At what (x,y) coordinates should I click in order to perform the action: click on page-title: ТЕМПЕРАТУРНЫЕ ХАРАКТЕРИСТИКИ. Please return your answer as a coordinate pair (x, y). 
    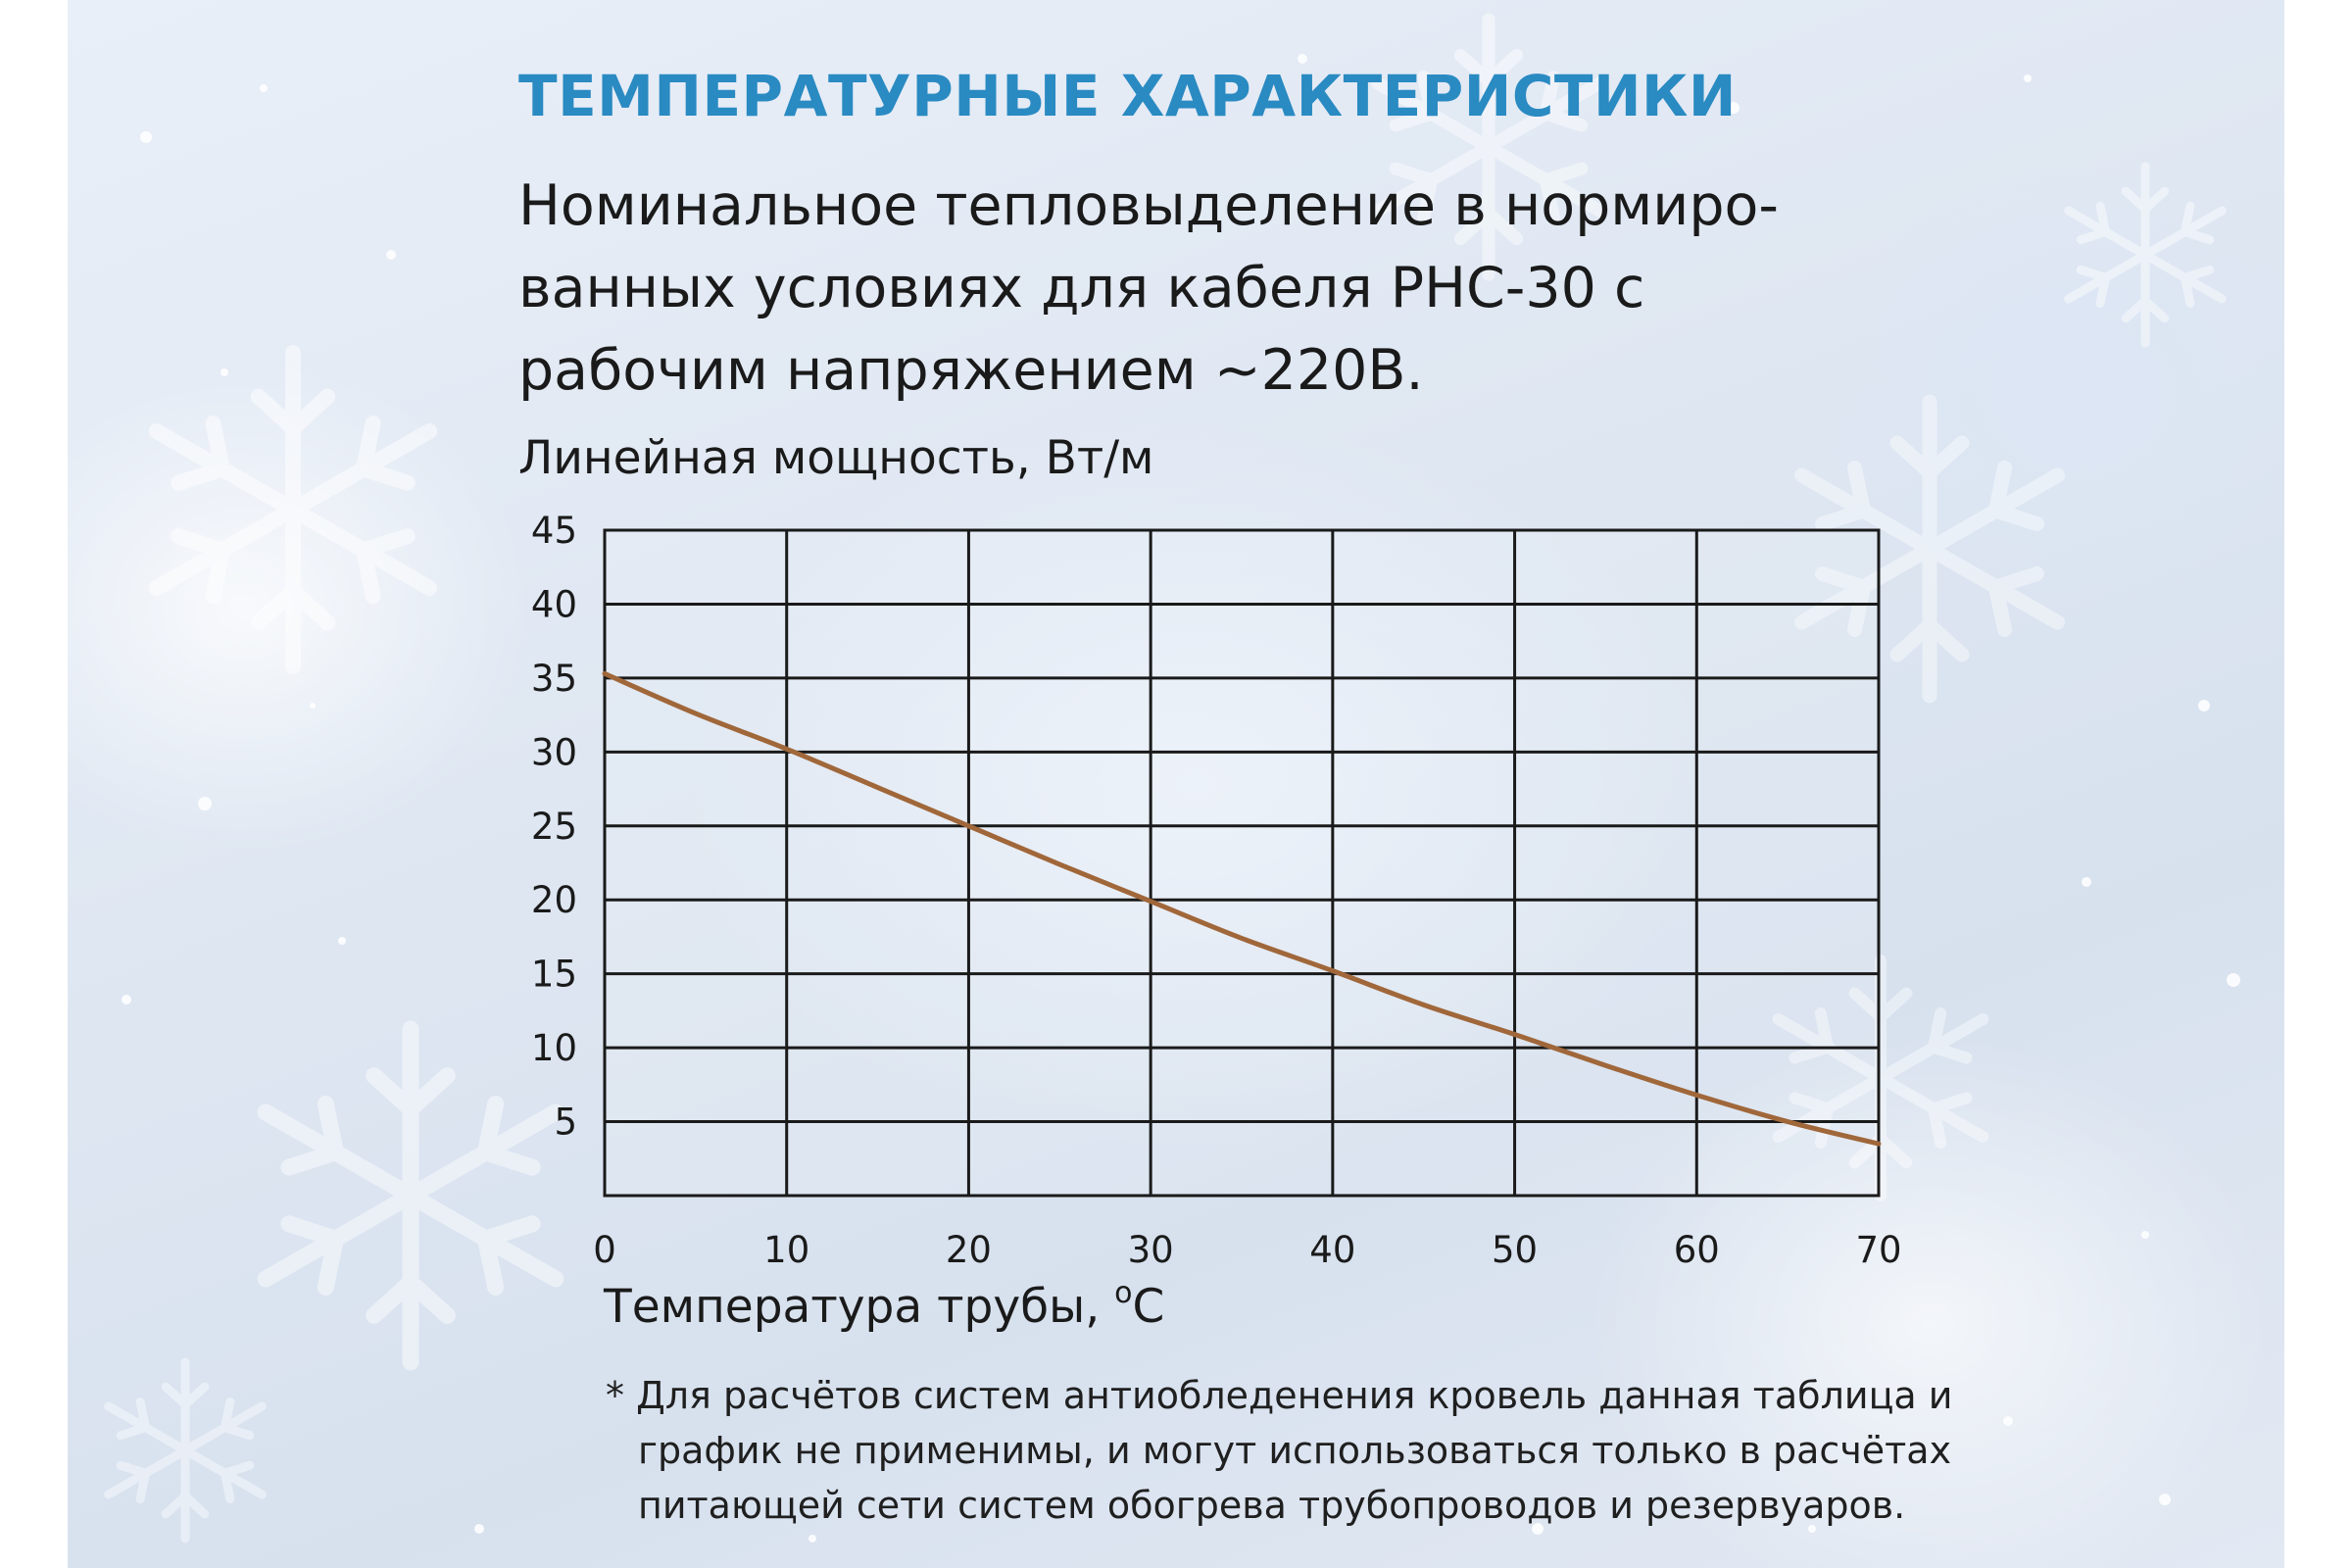
    Looking at the image, I should click on (1127, 96).